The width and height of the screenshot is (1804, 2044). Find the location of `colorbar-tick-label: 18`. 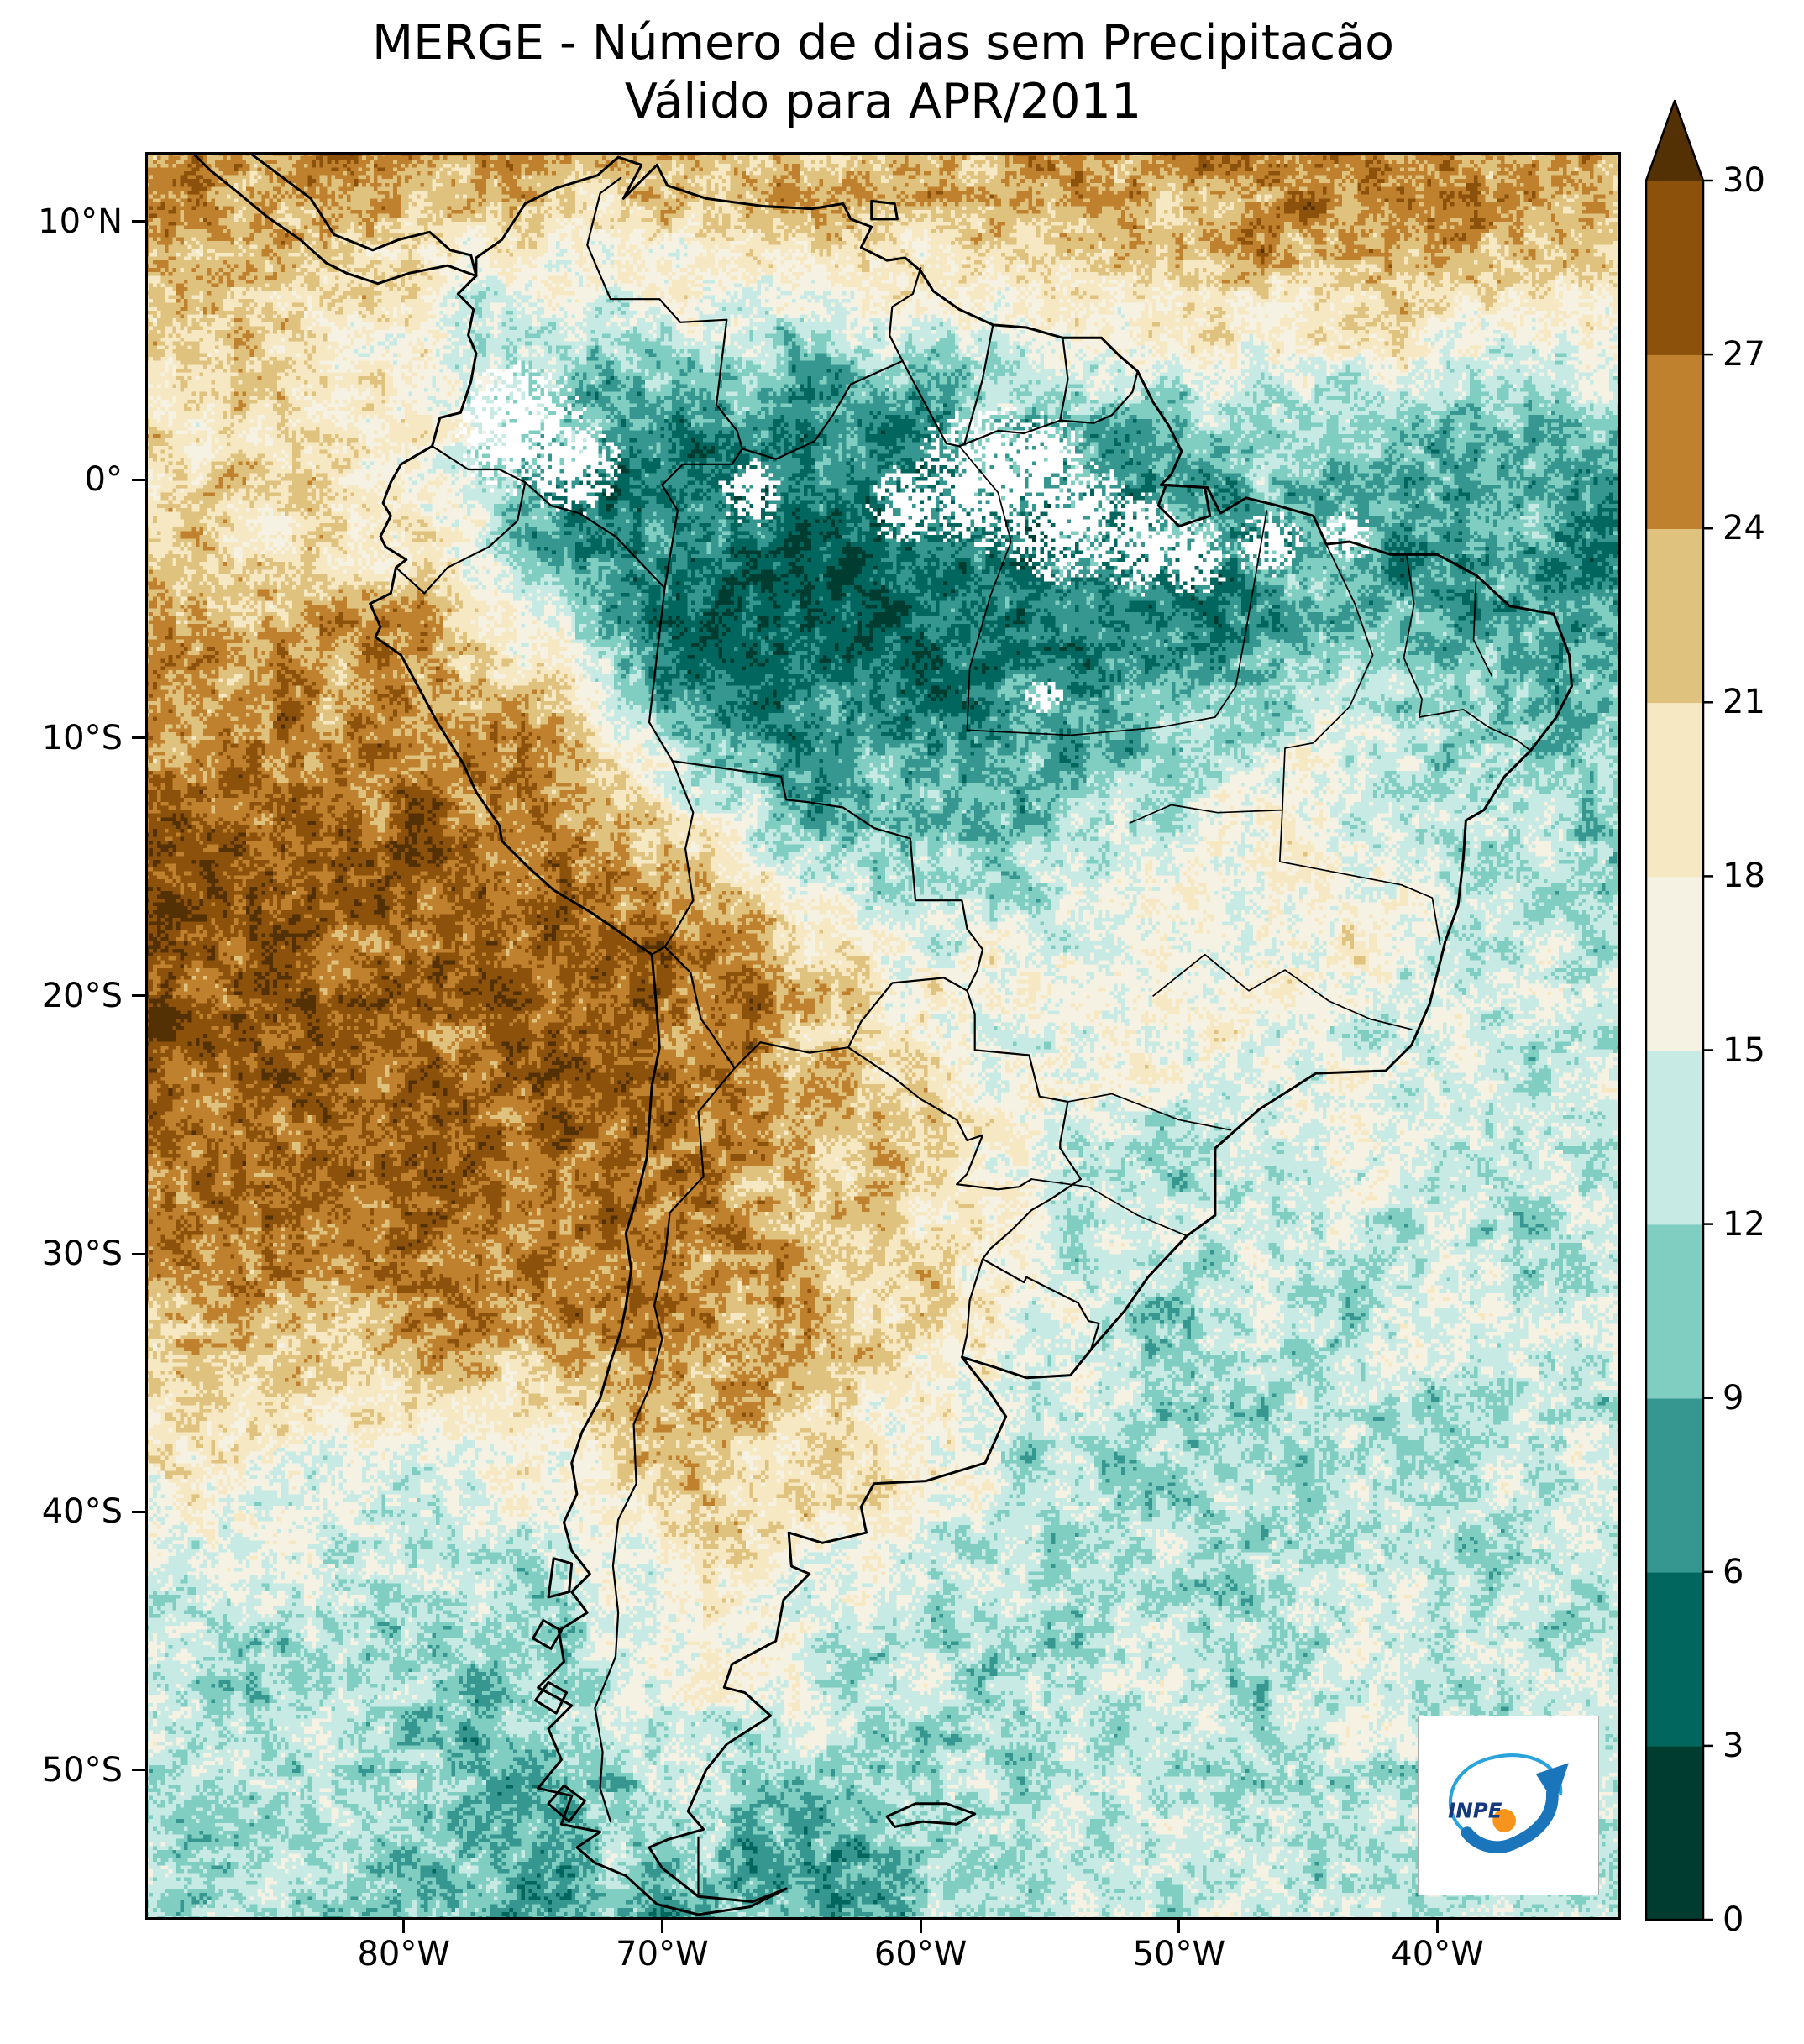

colorbar-tick-label: 18 is located at coordinates (1744, 876).